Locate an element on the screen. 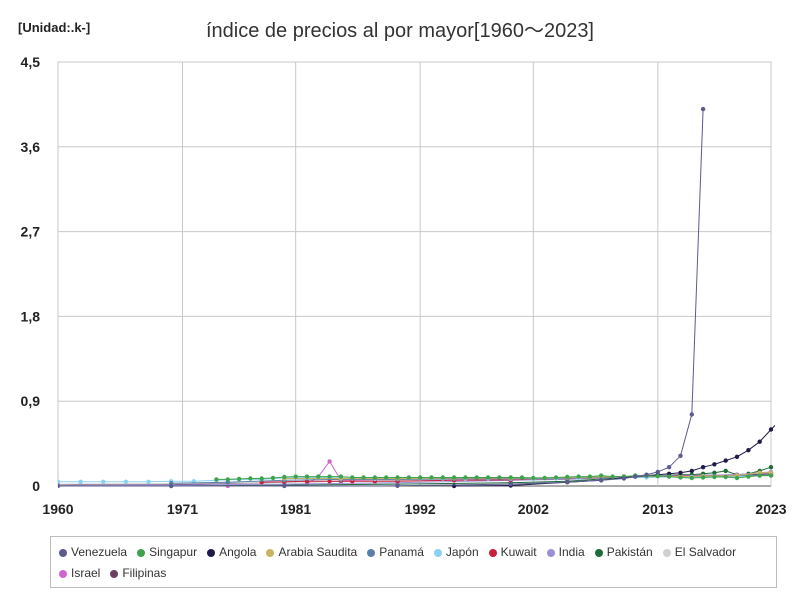 Image resolution: width=800 pixels, height=600 pixels. legend-item: Filipinas is located at coordinates (138, 573).